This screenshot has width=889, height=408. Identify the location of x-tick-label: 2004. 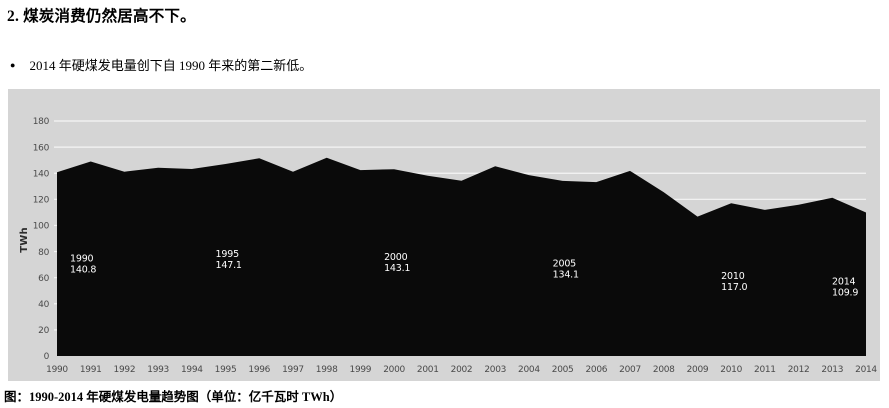
(529, 370).